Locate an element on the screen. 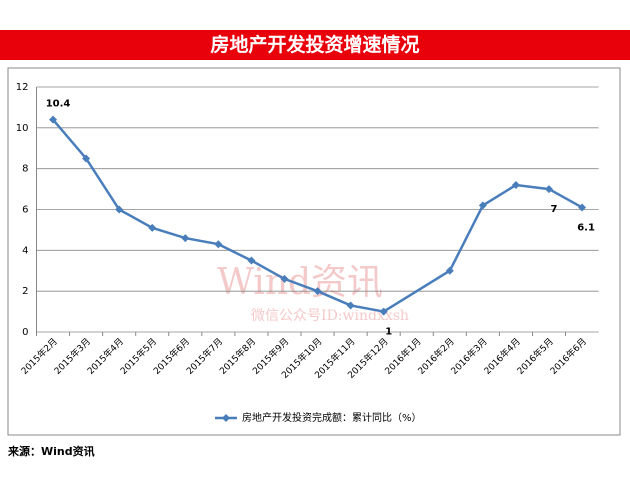  watermark: Wind资讯 is located at coordinates (300, 282).